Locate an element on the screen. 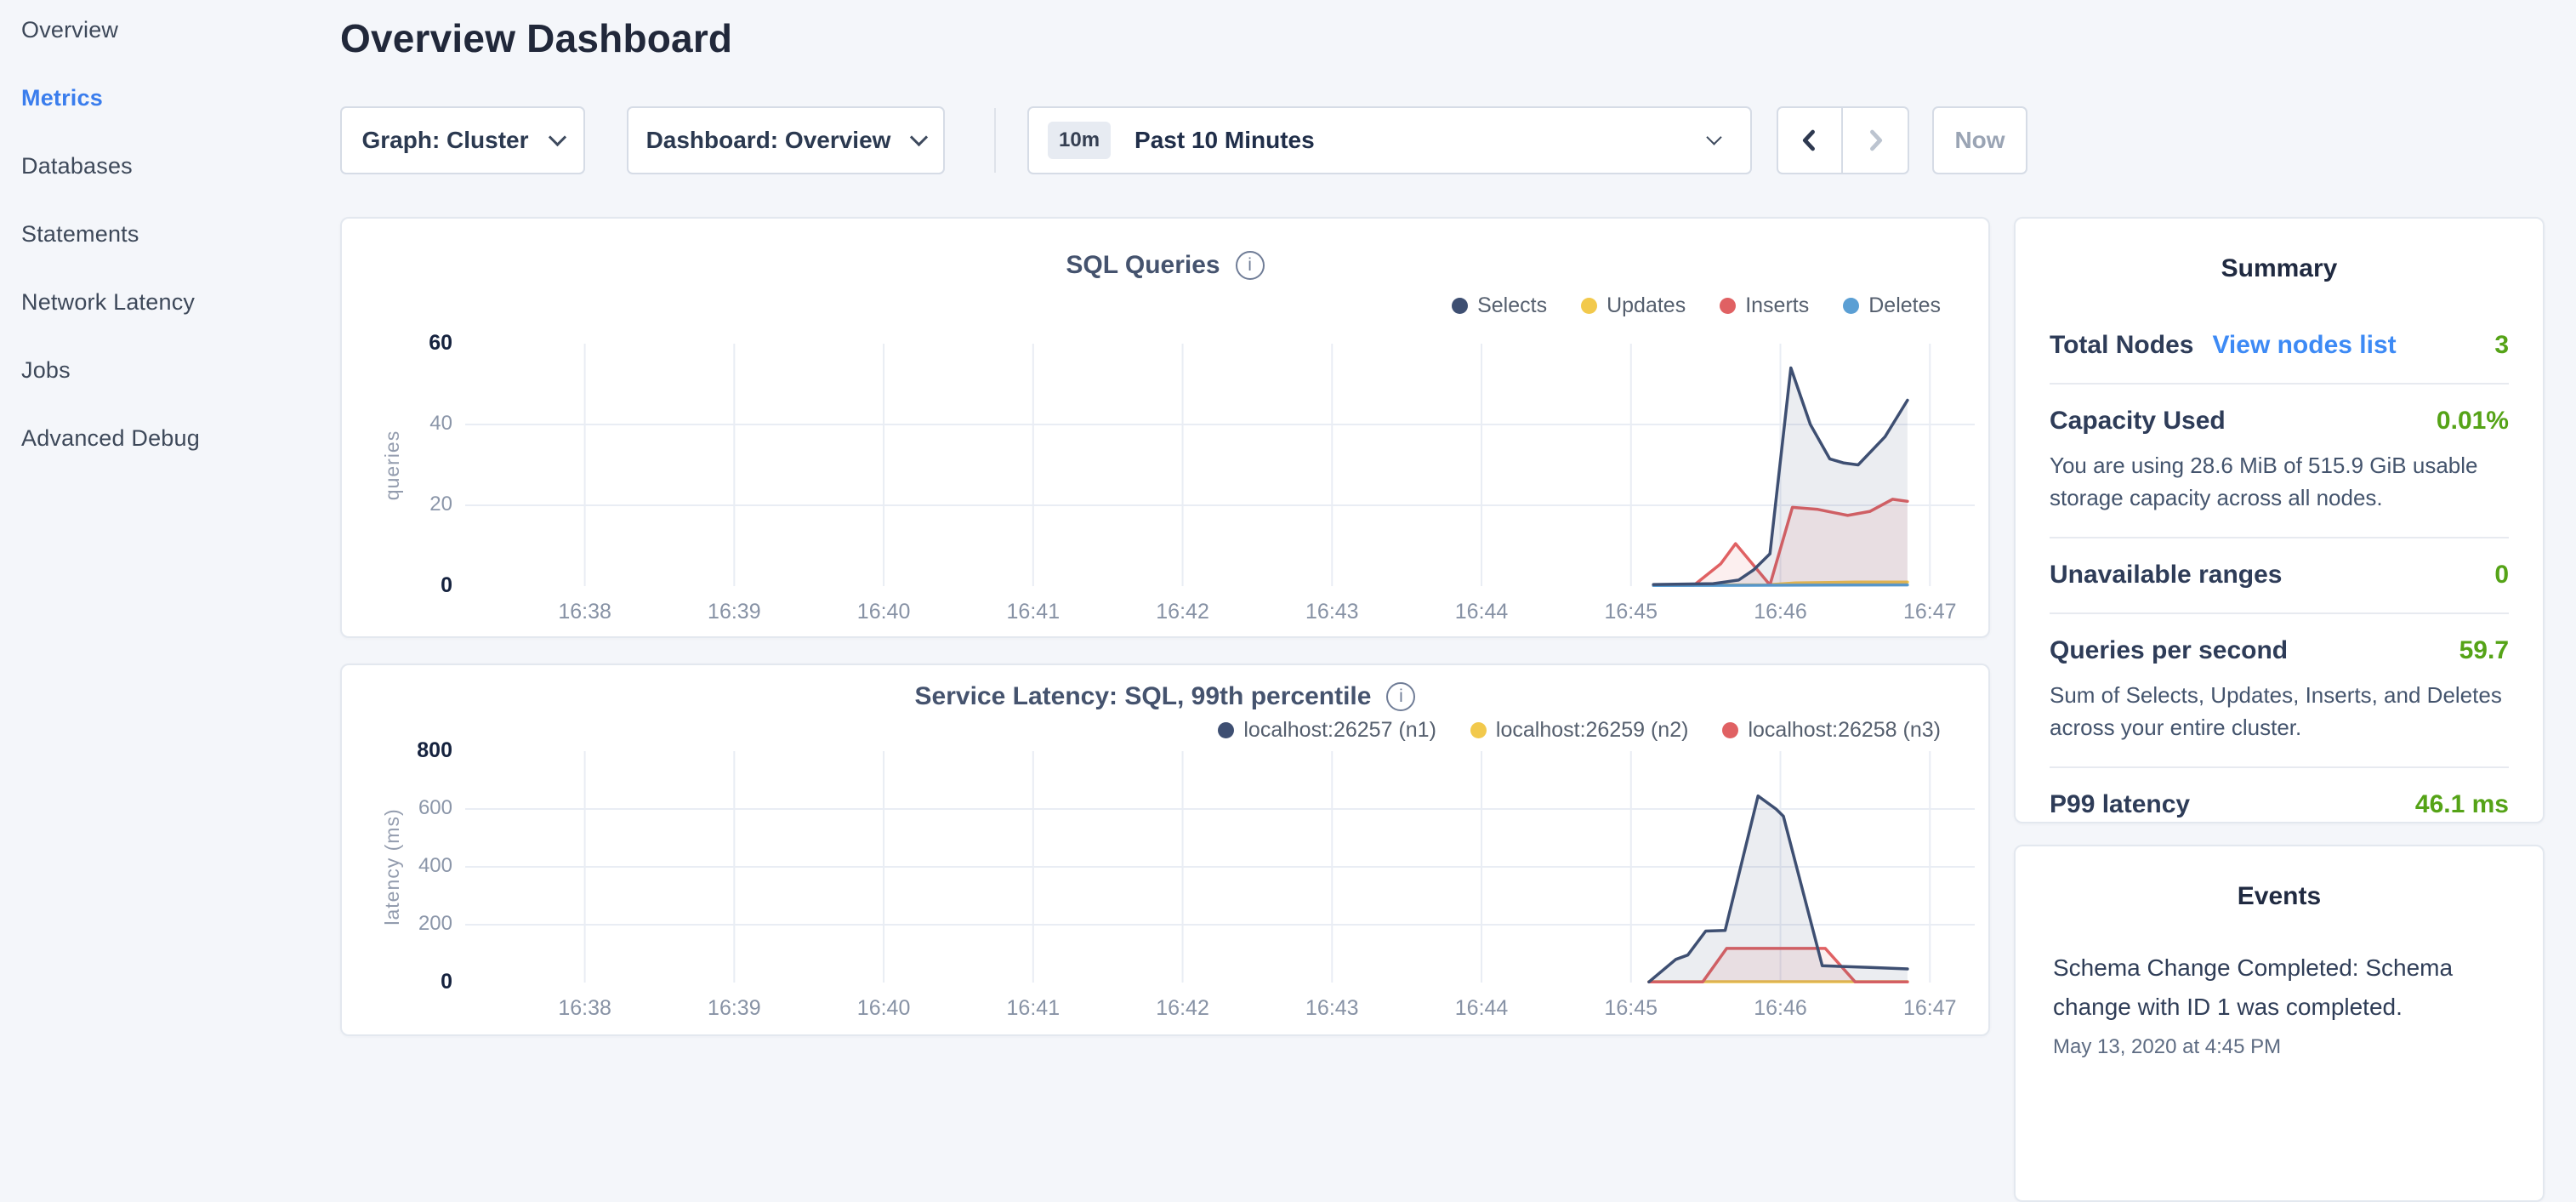 The width and height of the screenshot is (2576, 1202). legend-label: Updates is located at coordinates (1646, 305).